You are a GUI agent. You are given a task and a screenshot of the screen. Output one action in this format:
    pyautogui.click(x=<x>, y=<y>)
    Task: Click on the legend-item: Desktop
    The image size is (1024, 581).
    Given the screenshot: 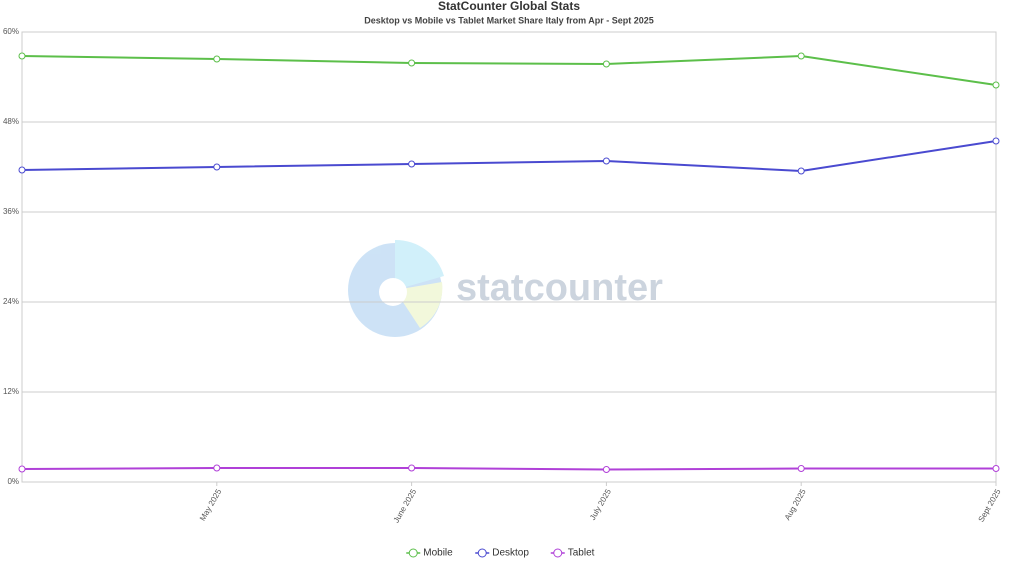 What is the action you would take?
    pyautogui.click(x=502, y=553)
    